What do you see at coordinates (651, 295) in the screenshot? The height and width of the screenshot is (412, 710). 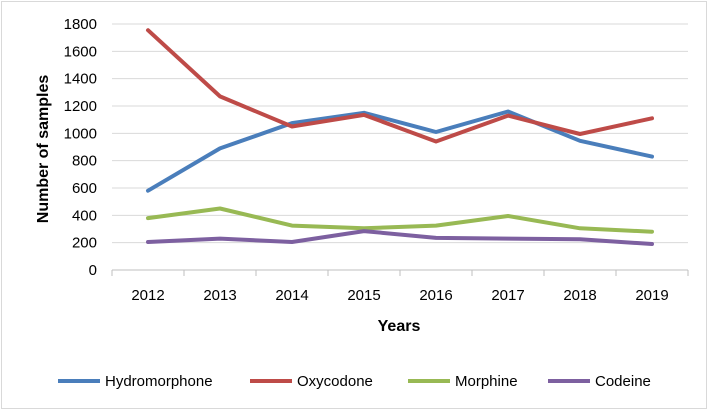 I see `x-tick-label: 2019` at bounding box center [651, 295].